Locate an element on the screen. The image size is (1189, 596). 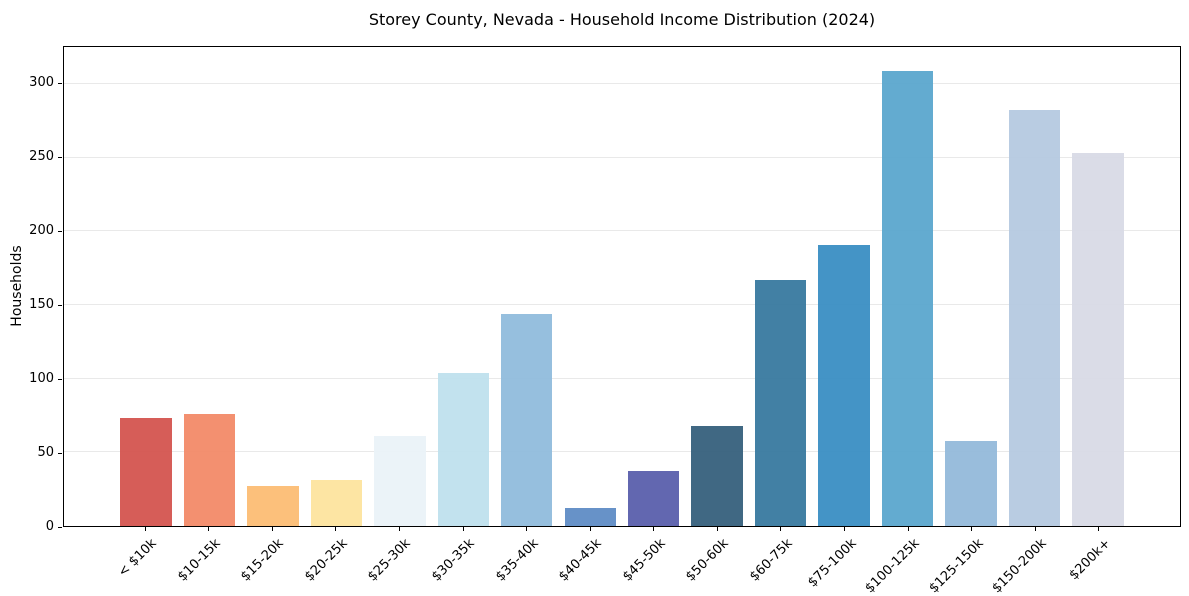
x-tick-label: < $10k is located at coordinates (137, 558).